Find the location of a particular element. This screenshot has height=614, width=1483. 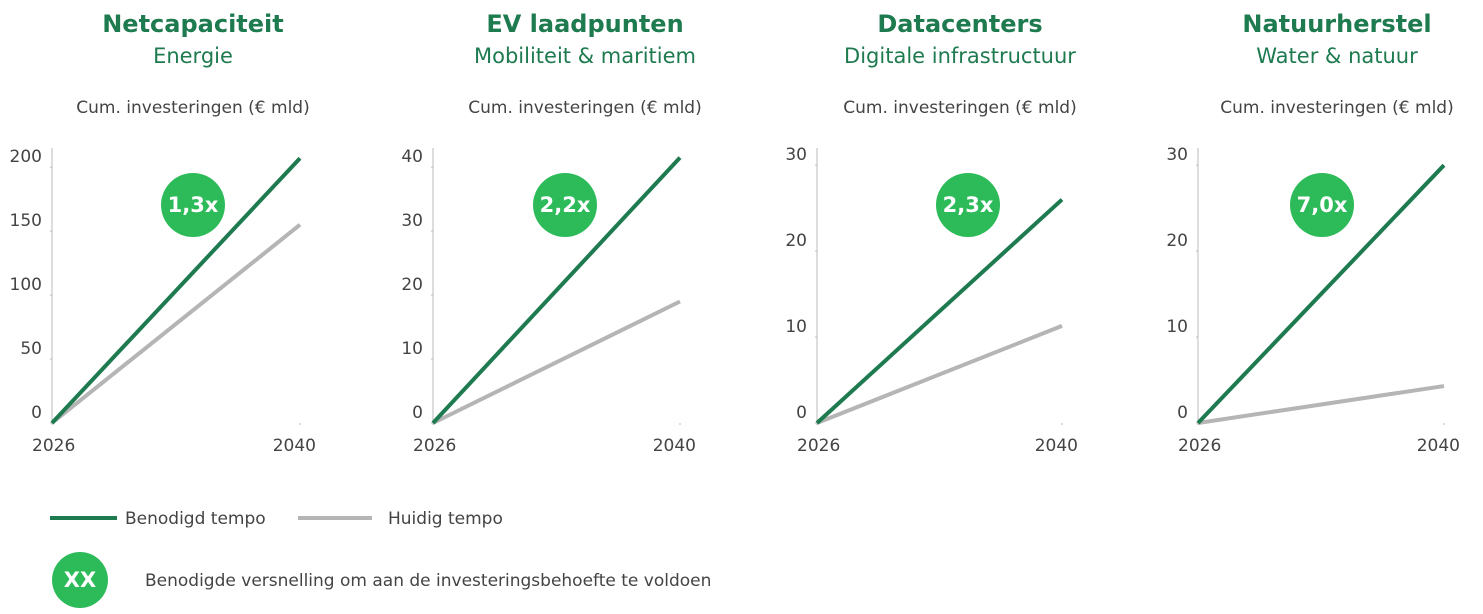

chart-subtitle: Digitale infrastructuur is located at coordinates (960, 56).